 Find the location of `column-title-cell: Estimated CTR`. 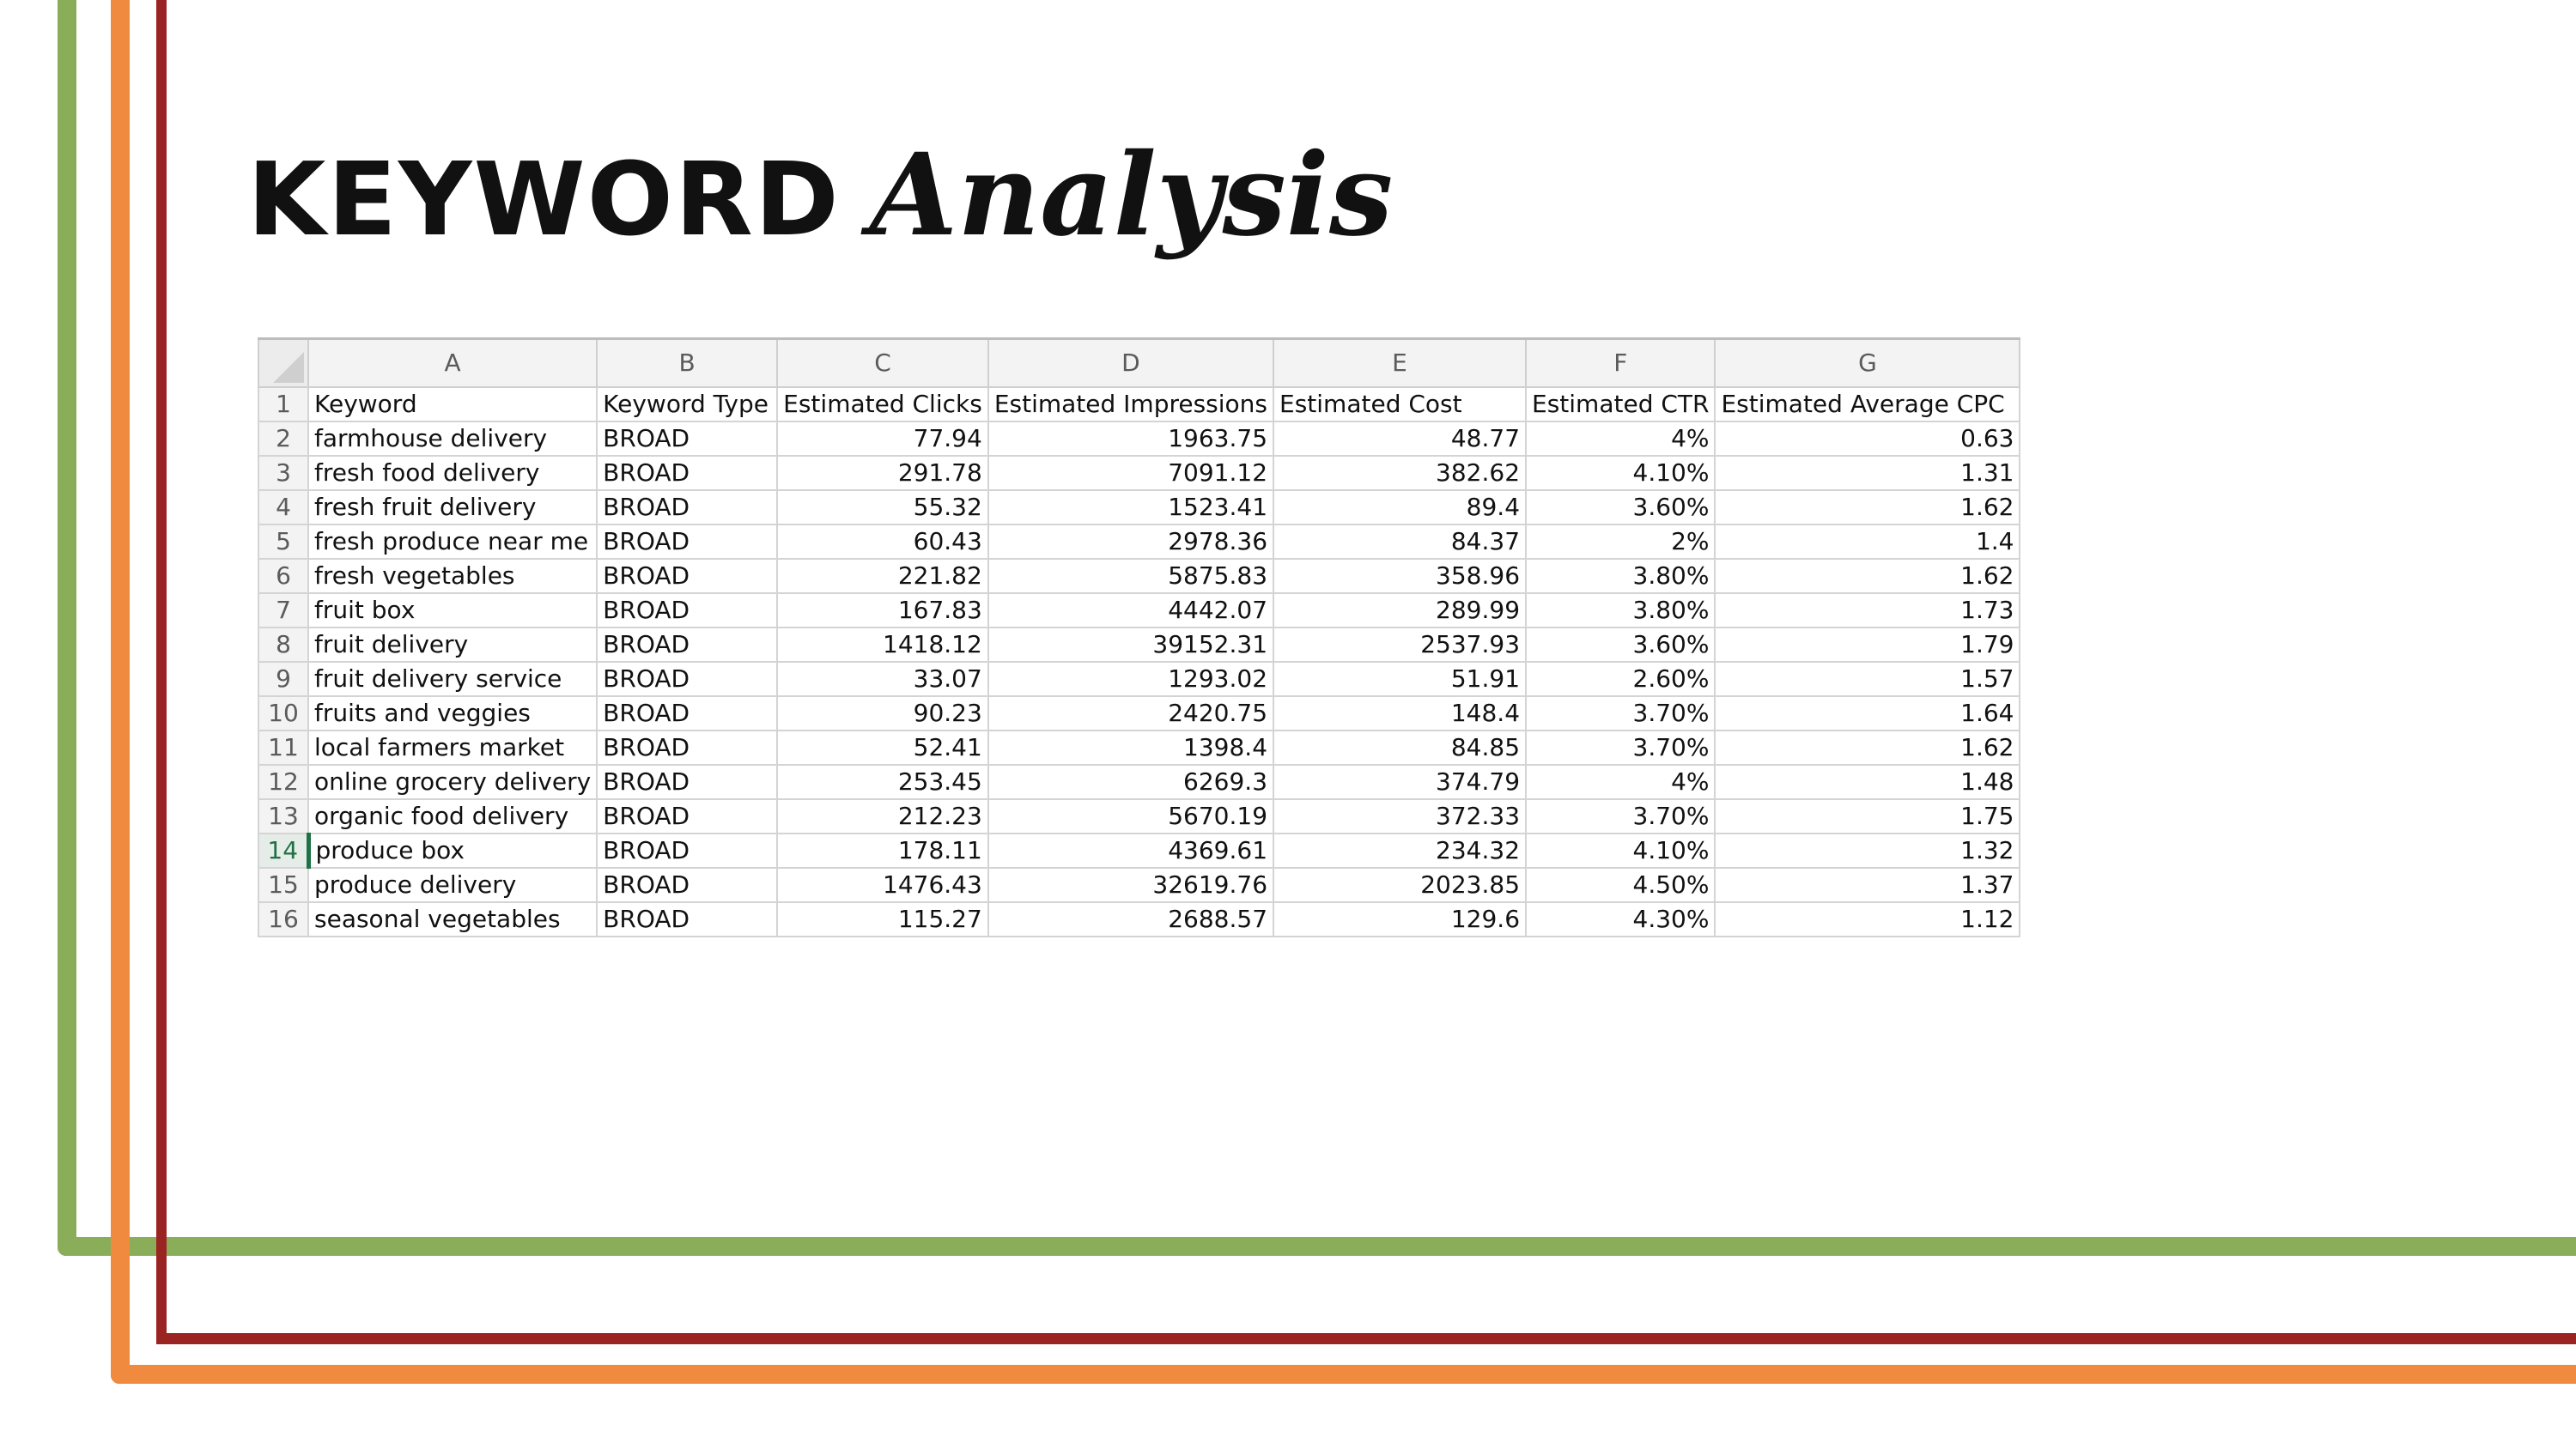

column-title-cell: Estimated CTR is located at coordinates (1620, 403).